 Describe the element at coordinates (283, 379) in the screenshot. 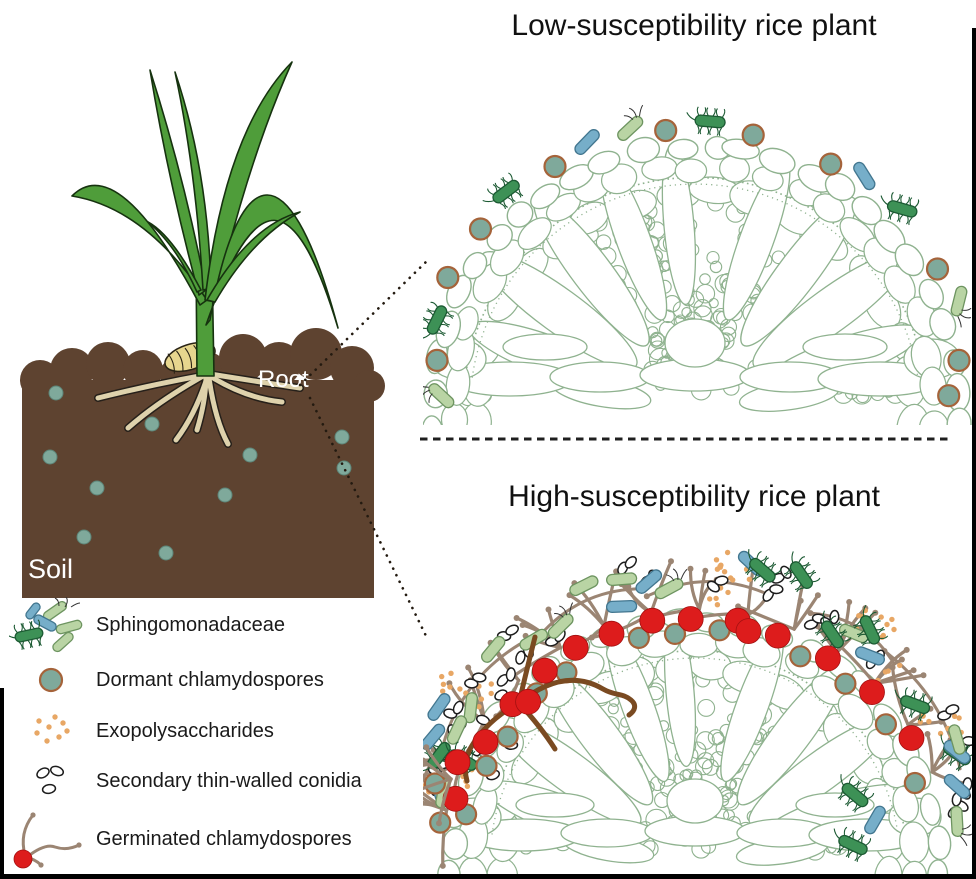

I see `root-label: Root` at that location.